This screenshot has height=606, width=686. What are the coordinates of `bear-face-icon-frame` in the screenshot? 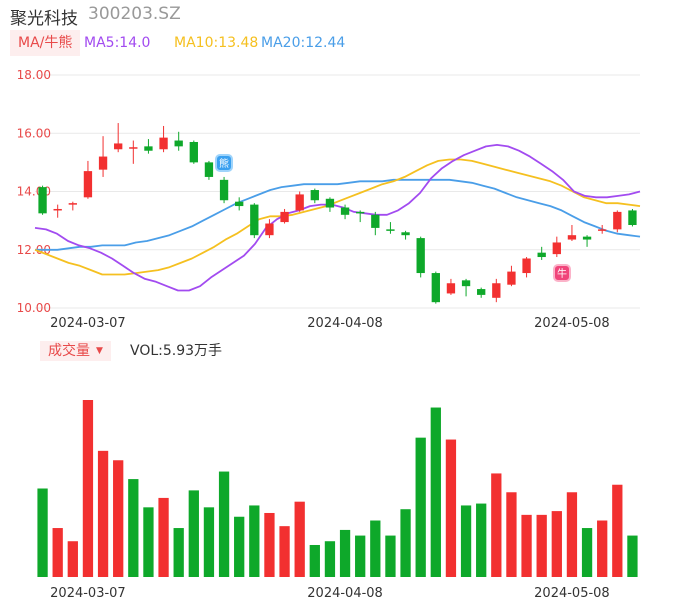 It's located at (224, 163).